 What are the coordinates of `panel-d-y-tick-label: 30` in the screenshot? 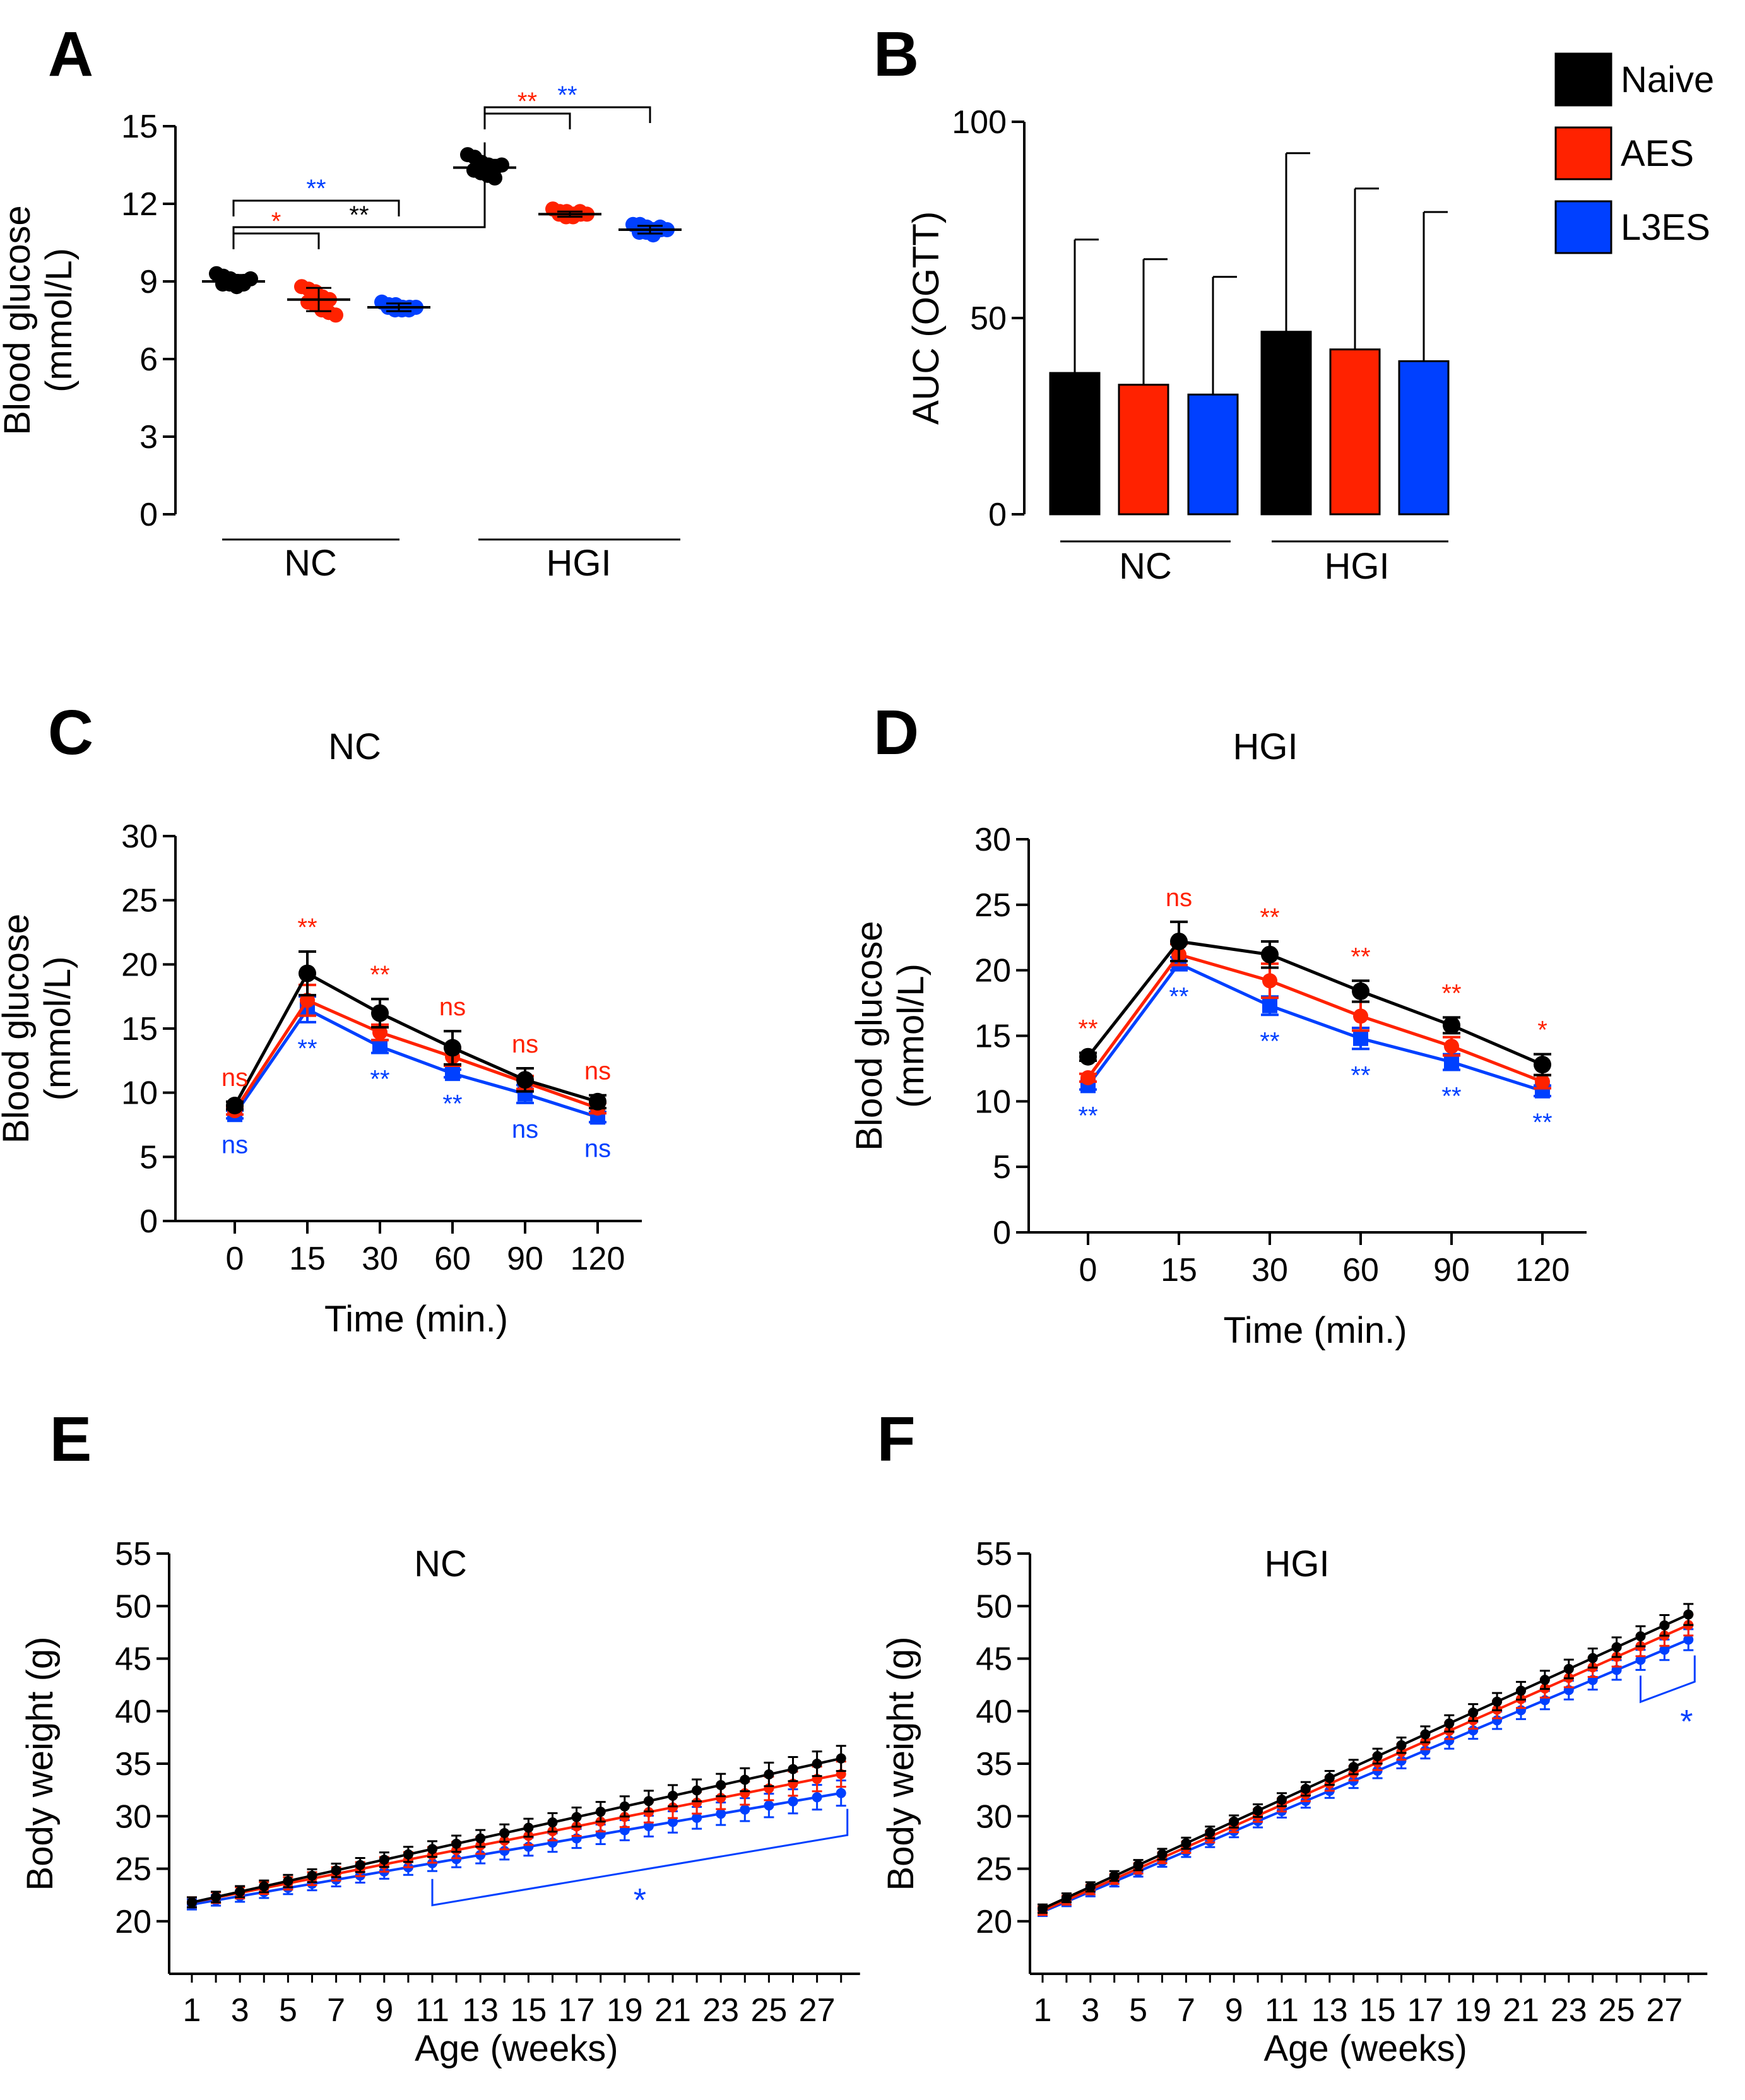 It's located at (992, 840).